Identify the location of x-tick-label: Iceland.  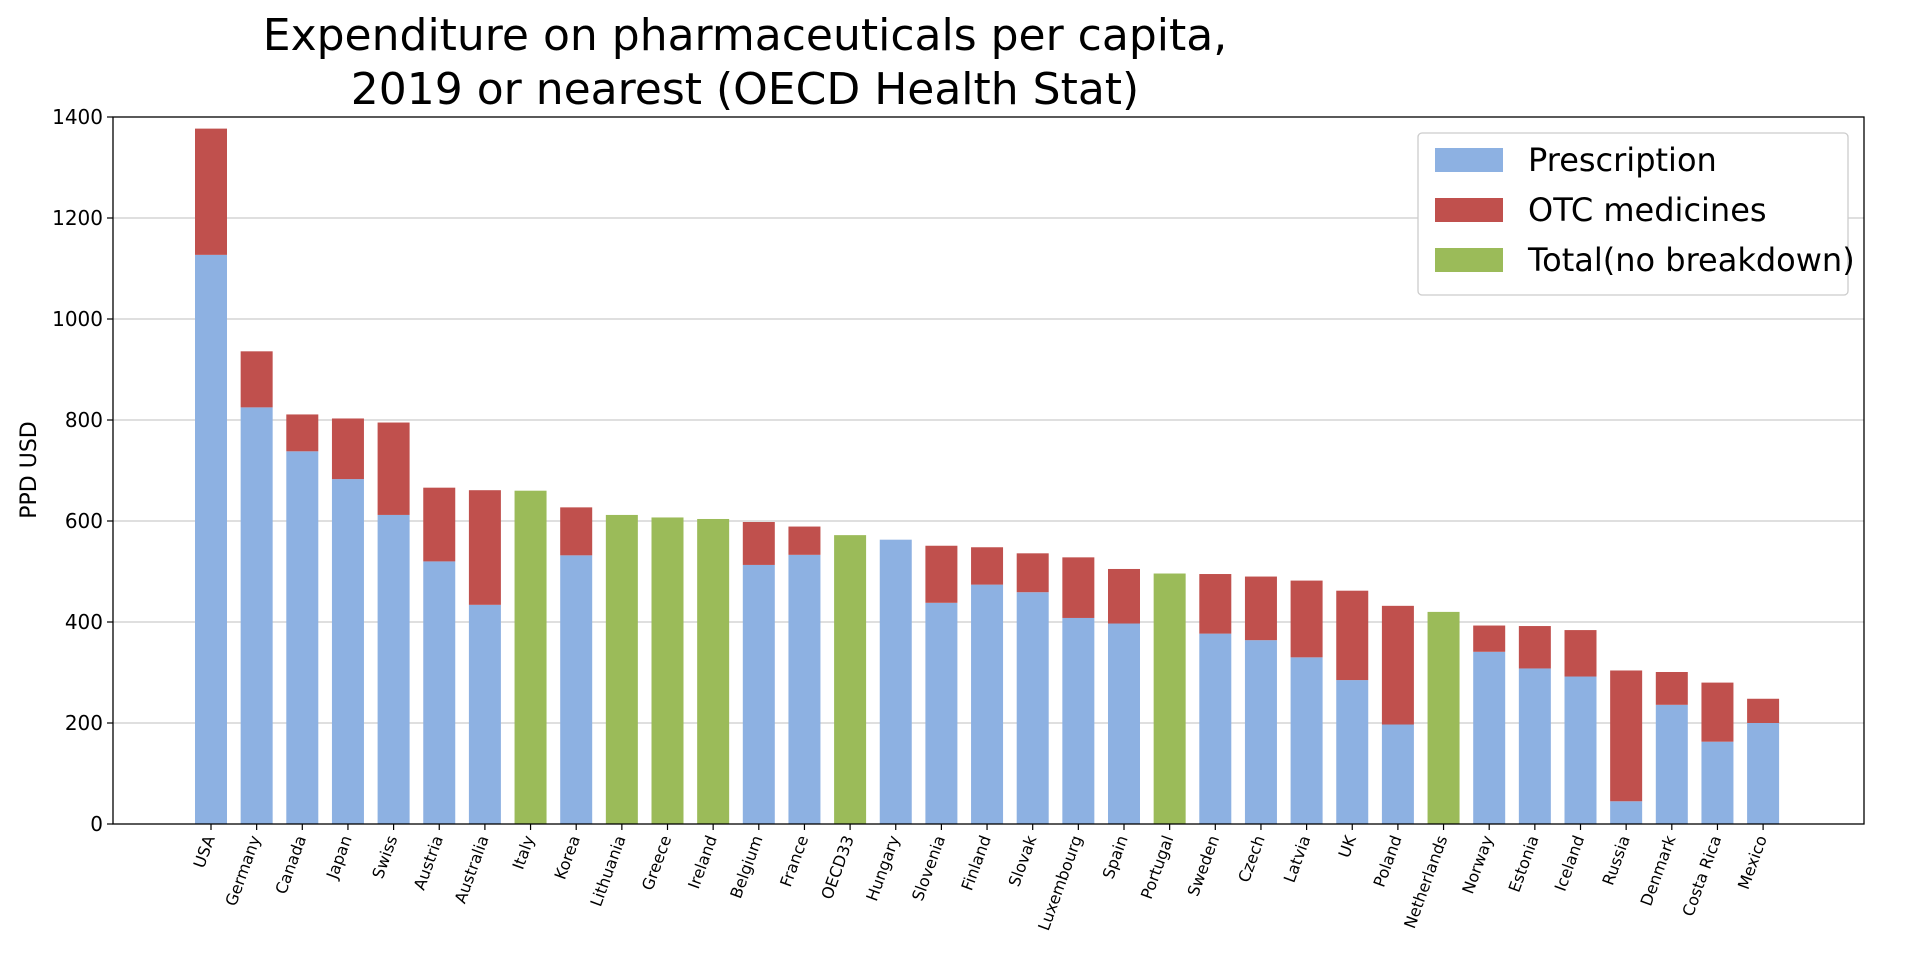
(1570, 863).